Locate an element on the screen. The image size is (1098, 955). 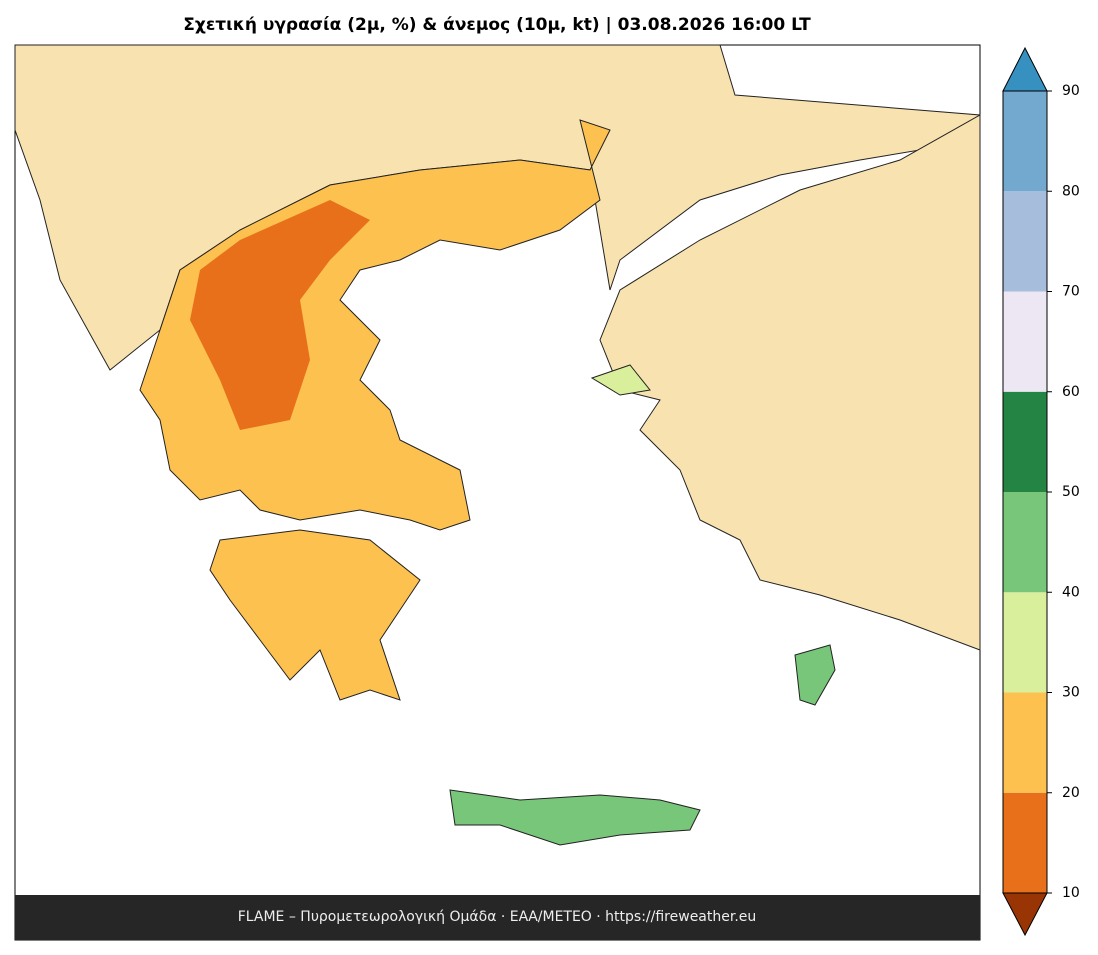
colorbar-tick-label: 80 is located at coordinates (1071, 191).